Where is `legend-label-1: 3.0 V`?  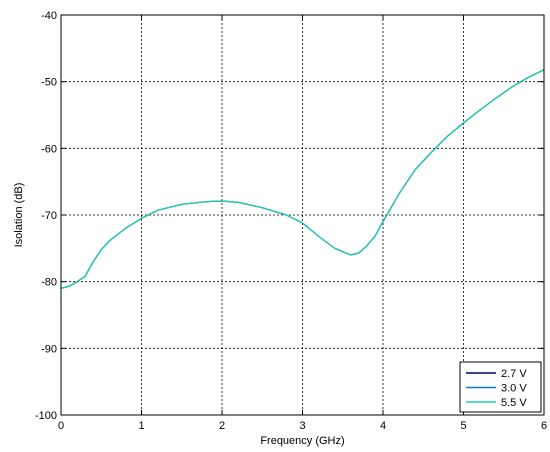 legend-label-1: 3.0 V is located at coordinates (514, 389).